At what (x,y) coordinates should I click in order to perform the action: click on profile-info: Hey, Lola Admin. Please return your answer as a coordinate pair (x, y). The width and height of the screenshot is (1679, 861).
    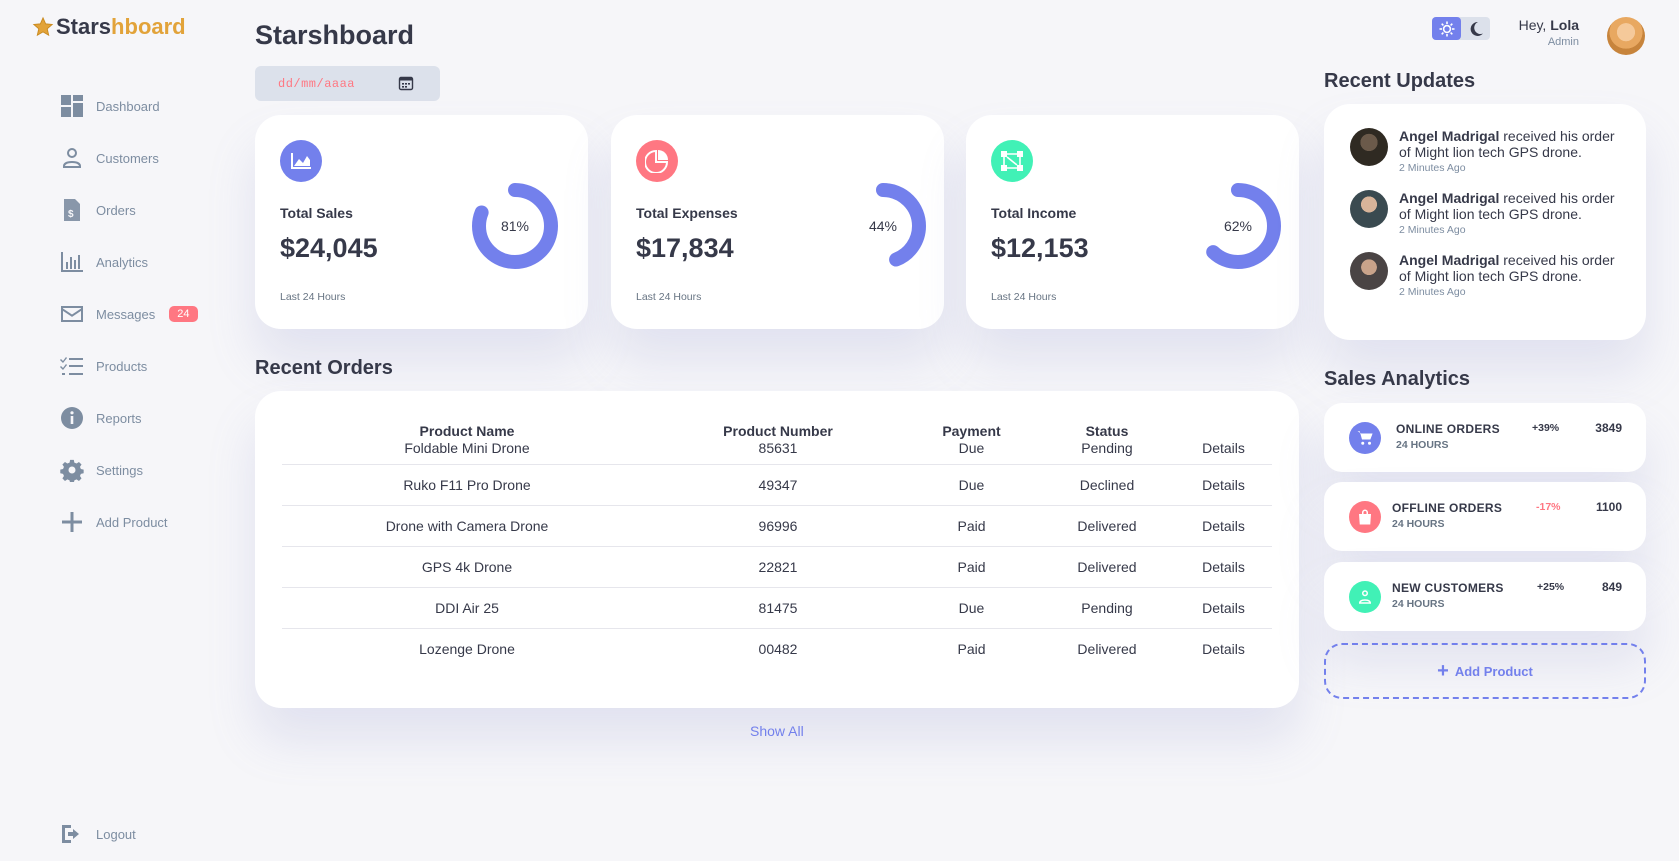
    Looking at the image, I should click on (1549, 32).